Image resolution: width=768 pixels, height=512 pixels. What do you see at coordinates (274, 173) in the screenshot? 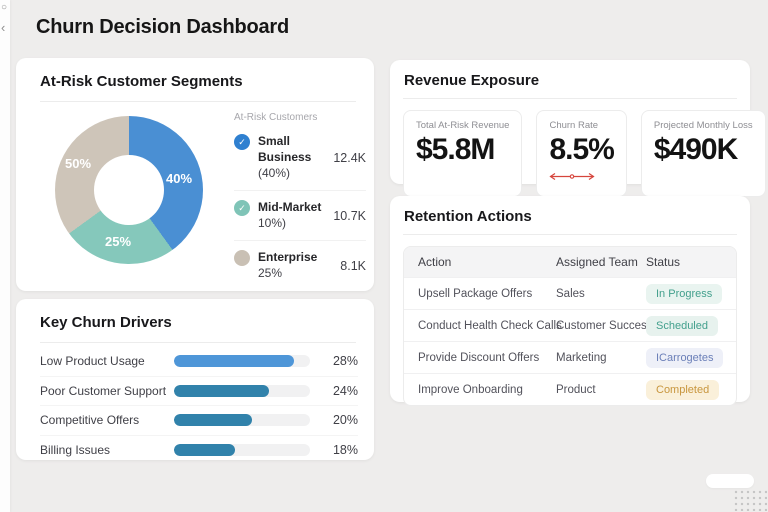
I see `legend-item-percent: (40%)` at bounding box center [274, 173].